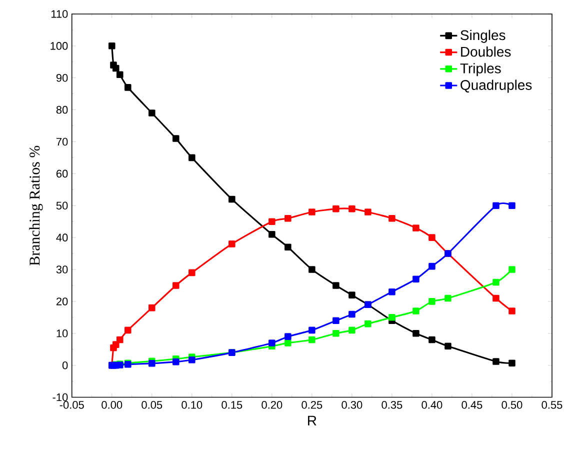 This screenshot has width=566, height=449. What do you see at coordinates (62, 142) in the screenshot?
I see `y-tick-label: 70` at bounding box center [62, 142].